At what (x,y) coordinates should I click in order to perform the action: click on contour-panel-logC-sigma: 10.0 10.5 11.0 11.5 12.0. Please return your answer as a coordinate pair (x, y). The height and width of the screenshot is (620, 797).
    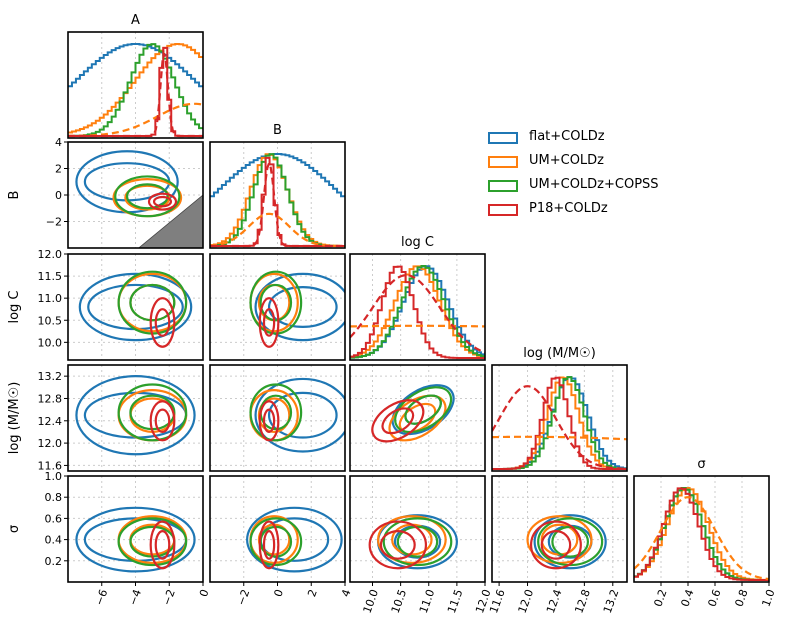
    Looking at the image, I should click on (421, 545).